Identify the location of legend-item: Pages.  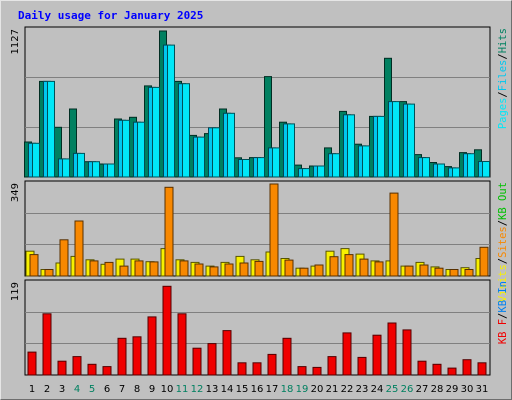
(503, 114).